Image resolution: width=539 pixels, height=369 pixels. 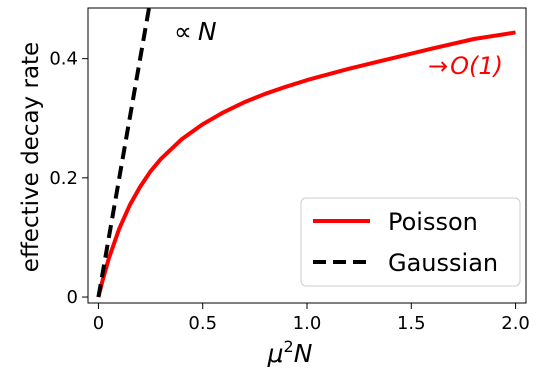 I want to click on y-tick-label: 0, so click(x=72, y=297).